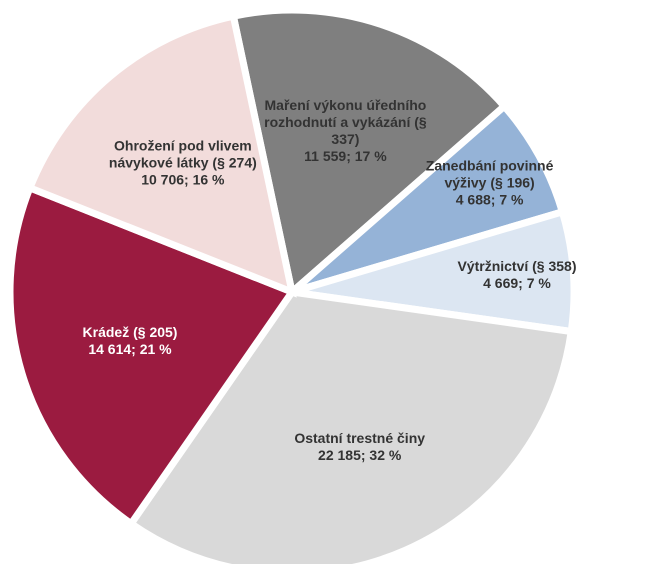  What do you see at coordinates (360, 455) in the screenshot?
I see `value-label: 22 185; 32 %` at bounding box center [360, 455].